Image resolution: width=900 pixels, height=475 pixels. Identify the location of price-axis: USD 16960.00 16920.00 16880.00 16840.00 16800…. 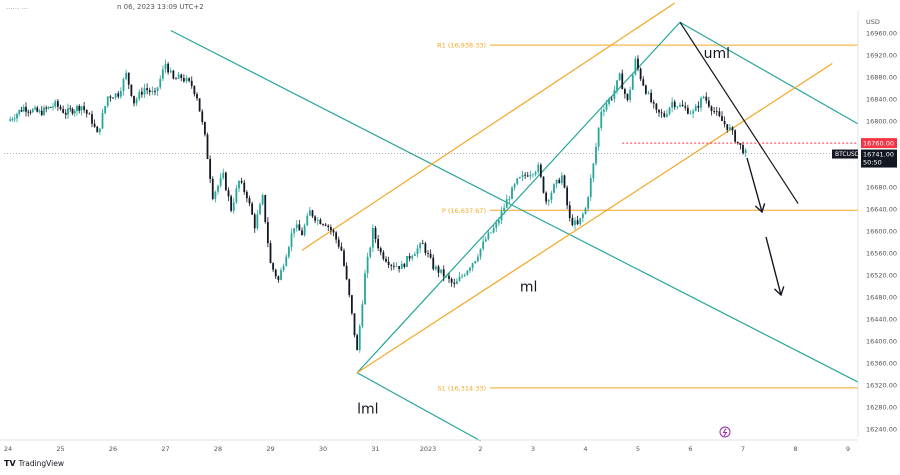
(877, 223).